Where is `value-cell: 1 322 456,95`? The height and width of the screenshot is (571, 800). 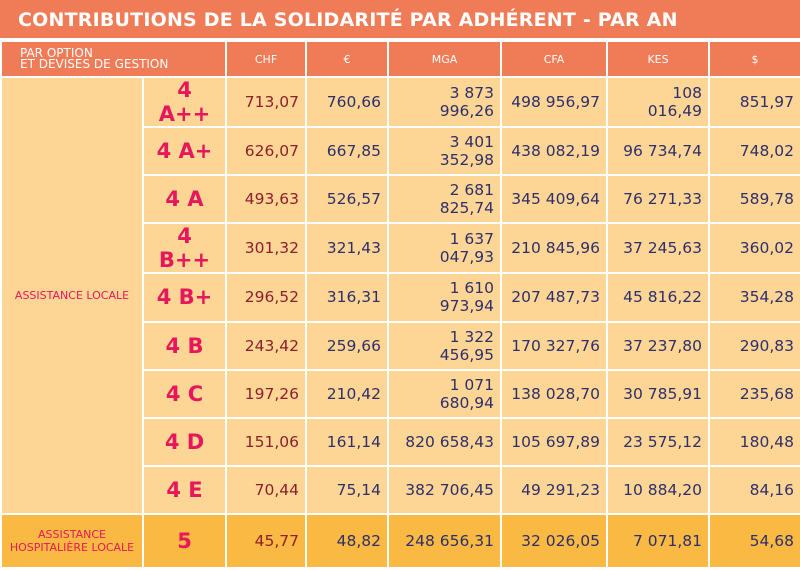 value-cell: 1 322 456,95 is located at coordinates (445, 345).